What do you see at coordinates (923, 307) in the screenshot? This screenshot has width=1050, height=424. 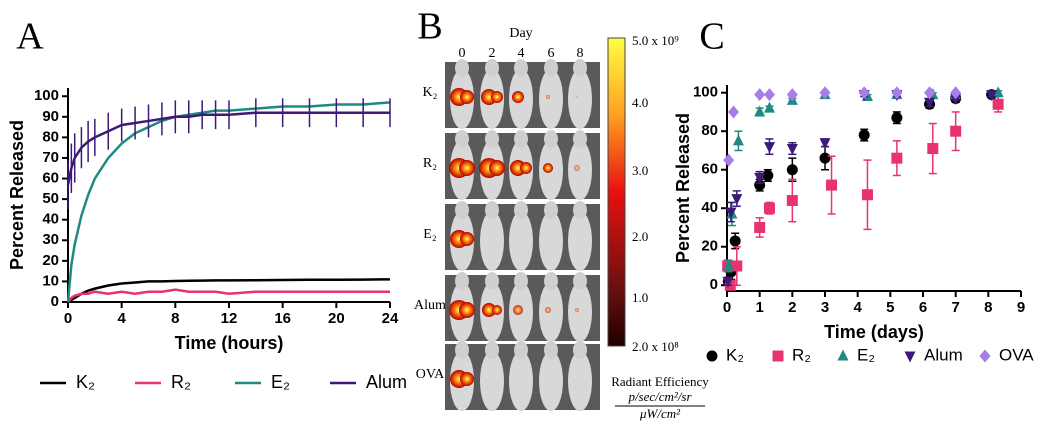 I see `x-tick-label: 6` at bounding box center [923, 307].